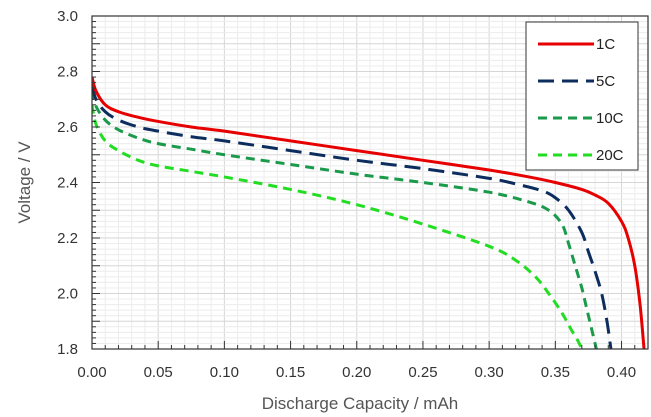  I want to click on legend-box, so click(582, 96).